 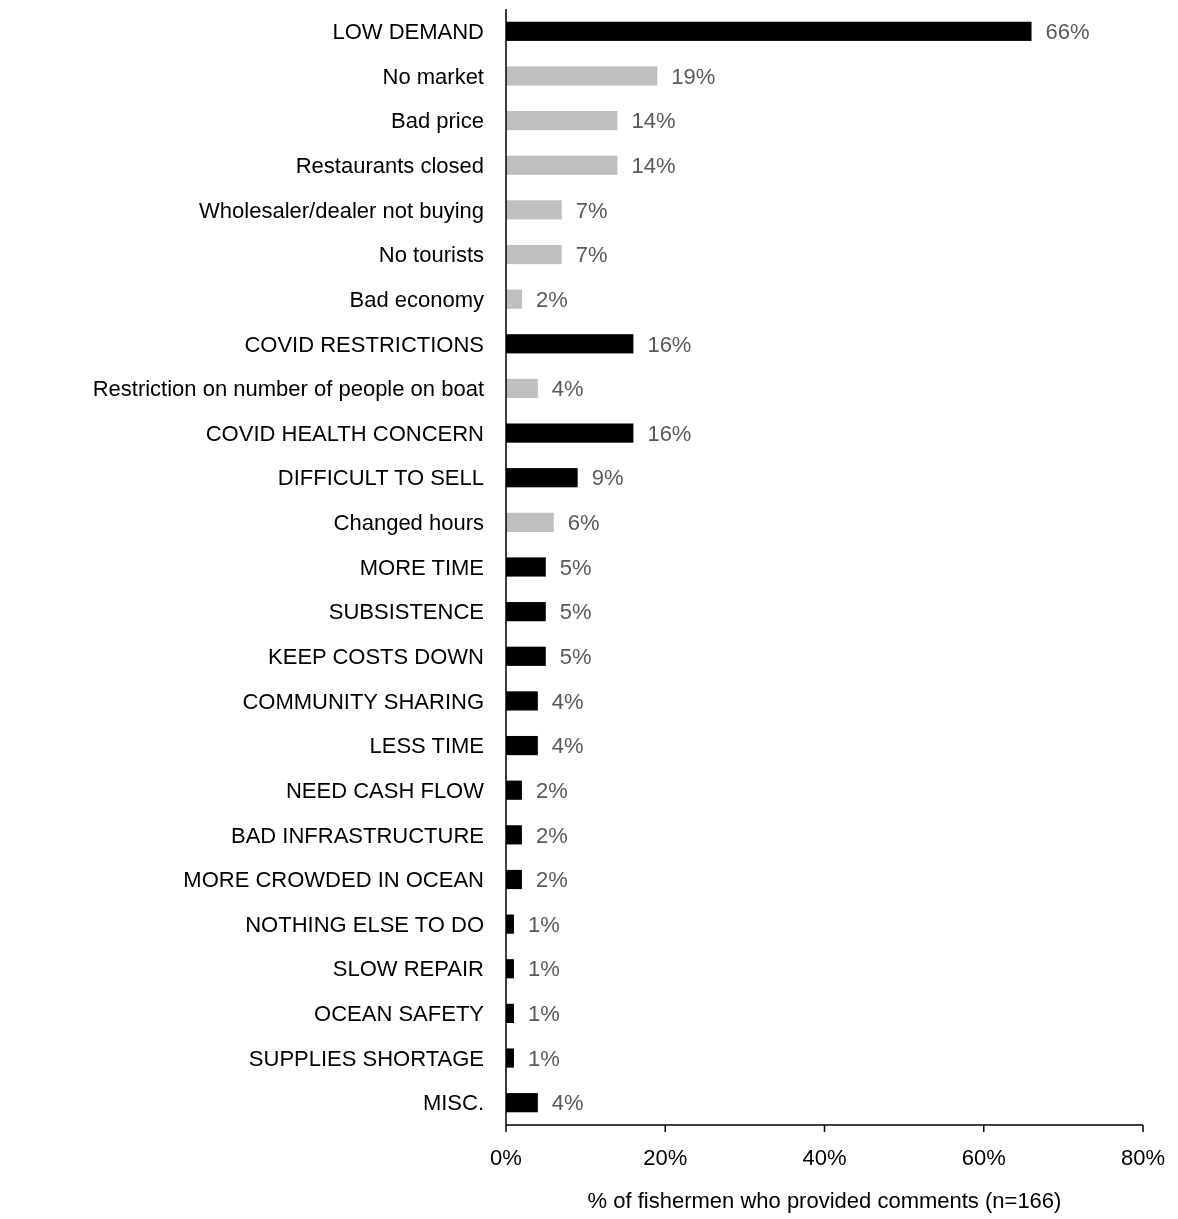 I want to click on y-tick-label: NEED CASH FLOW, so click(x=385, y=790).